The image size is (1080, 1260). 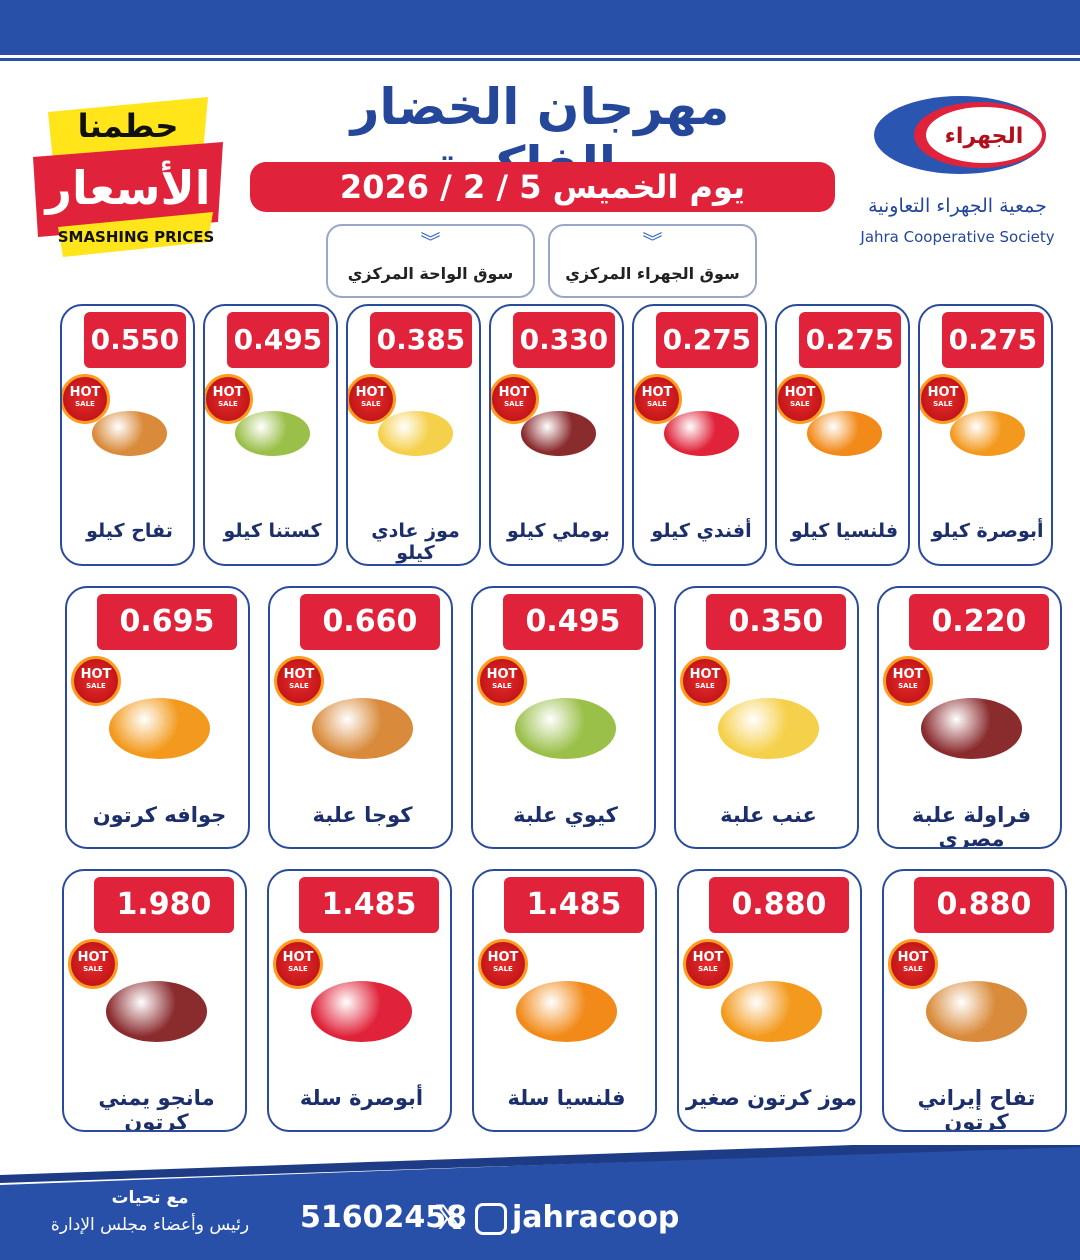 What do you see at coordinates (957, 206) in the screenshot?
I see `logo-name-ar: جمعية الجهراء التعاونية` at bounding box center [957, 206].